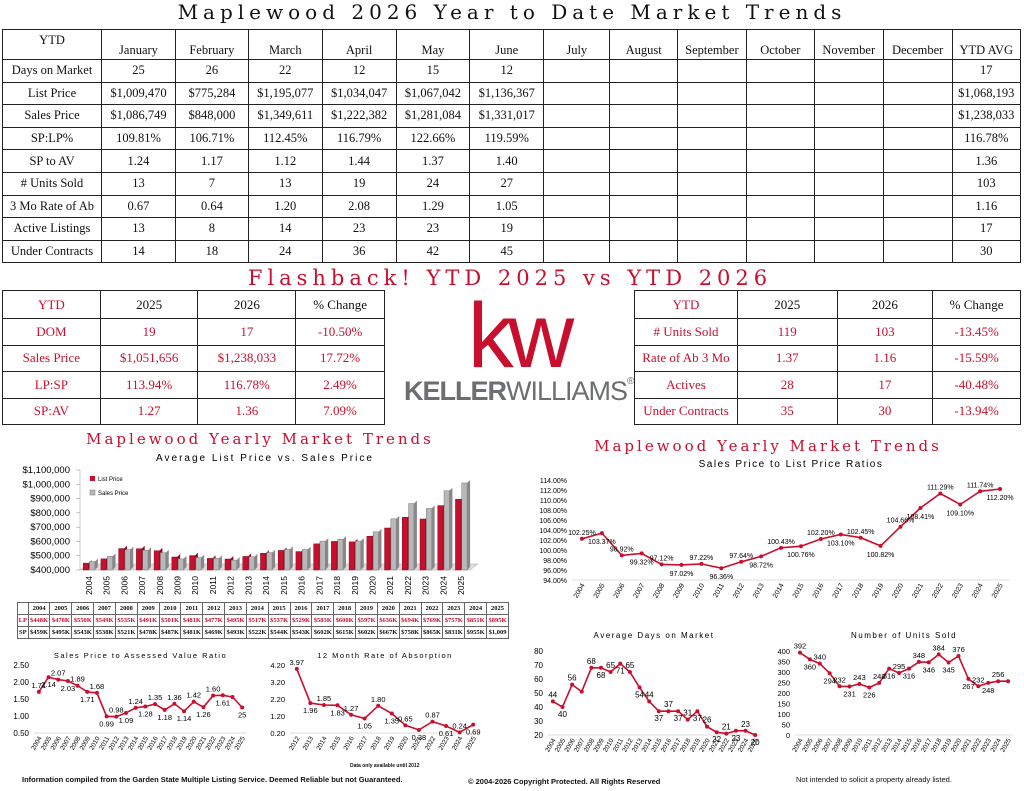 Image resolution: width=1024 pixels, height=791 pixels. I want to click on x-tick-label: 2005, so click(107, 585).